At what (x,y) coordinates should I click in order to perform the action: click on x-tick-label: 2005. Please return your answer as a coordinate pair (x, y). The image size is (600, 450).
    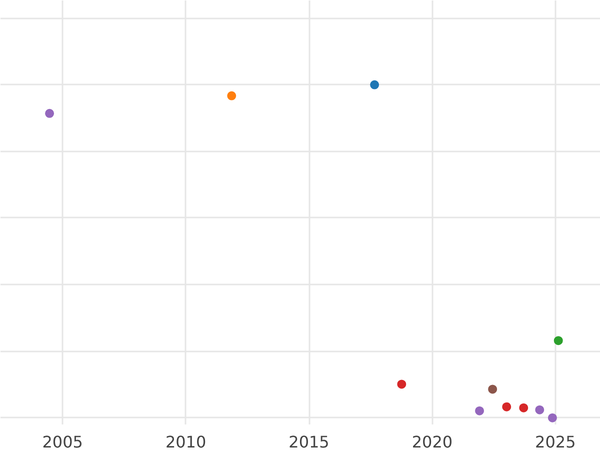
    Looking at the image, I should click on (62, 441).